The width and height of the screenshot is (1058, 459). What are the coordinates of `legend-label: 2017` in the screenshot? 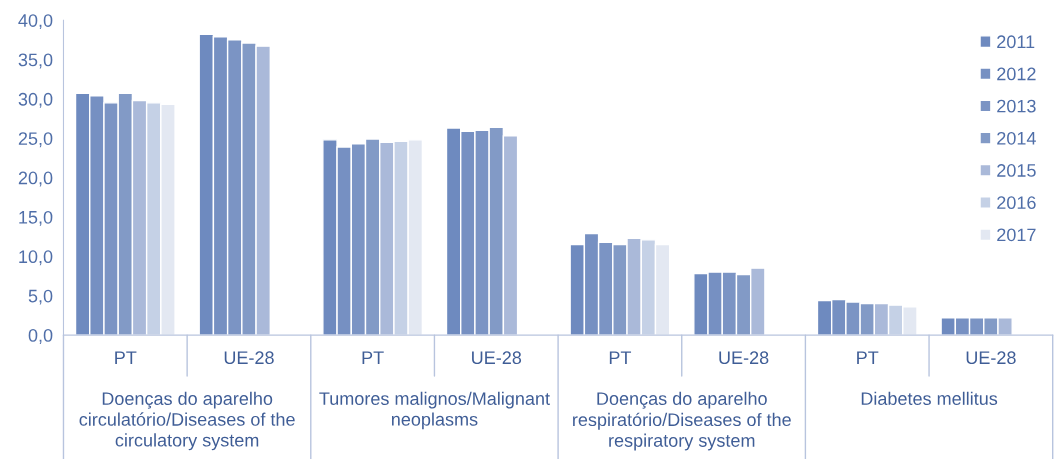 It's located at (1016, 235).